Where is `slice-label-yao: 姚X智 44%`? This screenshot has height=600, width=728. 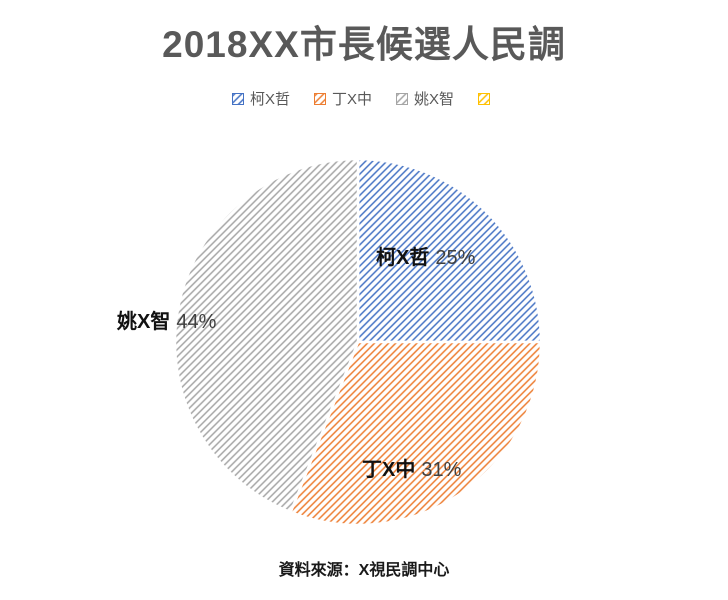
slice-label-yao: 姚X智 44% is located at coordinates (166, 319).